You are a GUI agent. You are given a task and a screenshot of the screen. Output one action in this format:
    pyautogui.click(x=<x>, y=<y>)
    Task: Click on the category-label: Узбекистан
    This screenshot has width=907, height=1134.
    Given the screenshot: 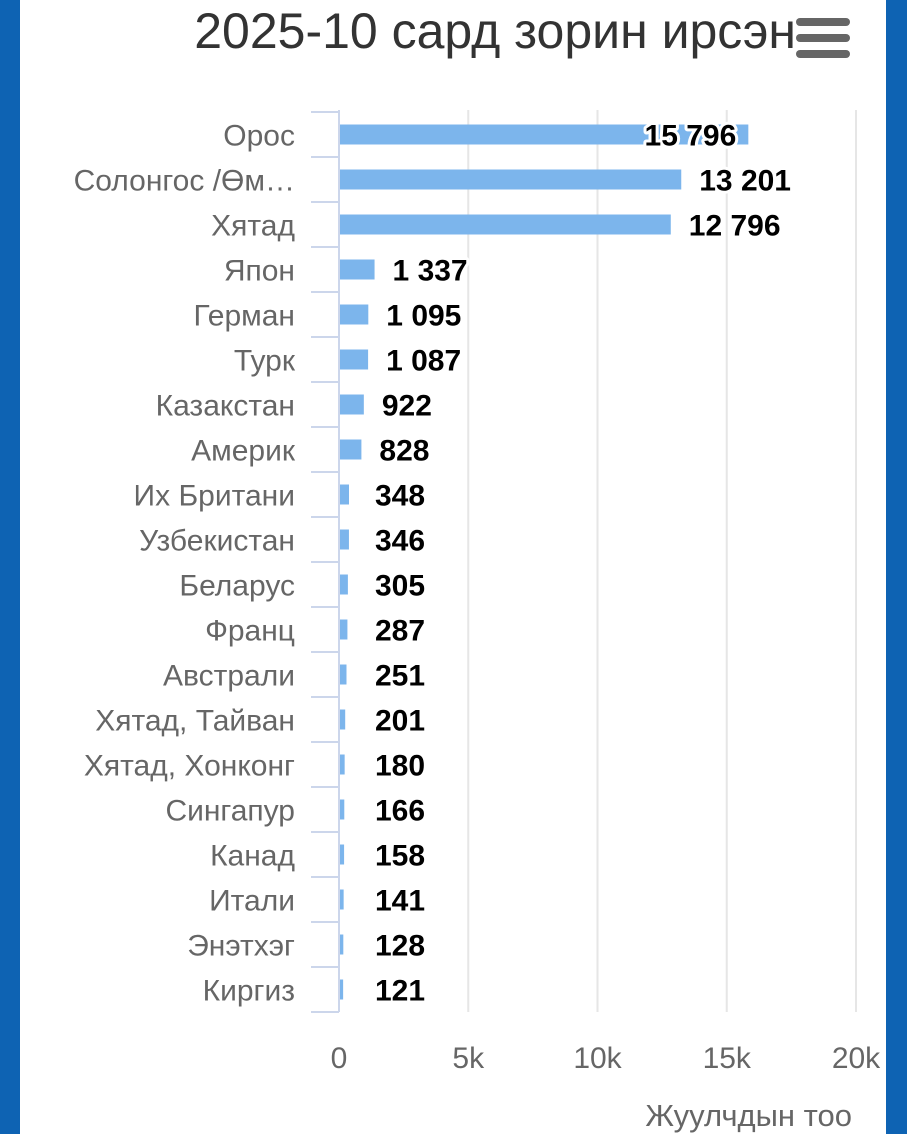 What is the action you would take?
    pyautogui.click(x=217, y=541)
    